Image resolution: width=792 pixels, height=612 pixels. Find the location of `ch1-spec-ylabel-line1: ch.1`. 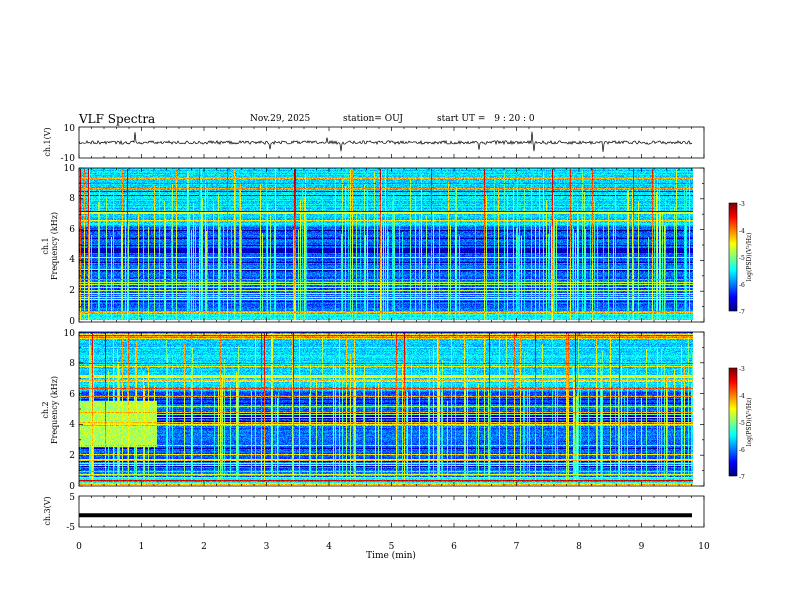

ch1-spec-ylabel-line1: ch.1 is located at coordinates (45, 245).